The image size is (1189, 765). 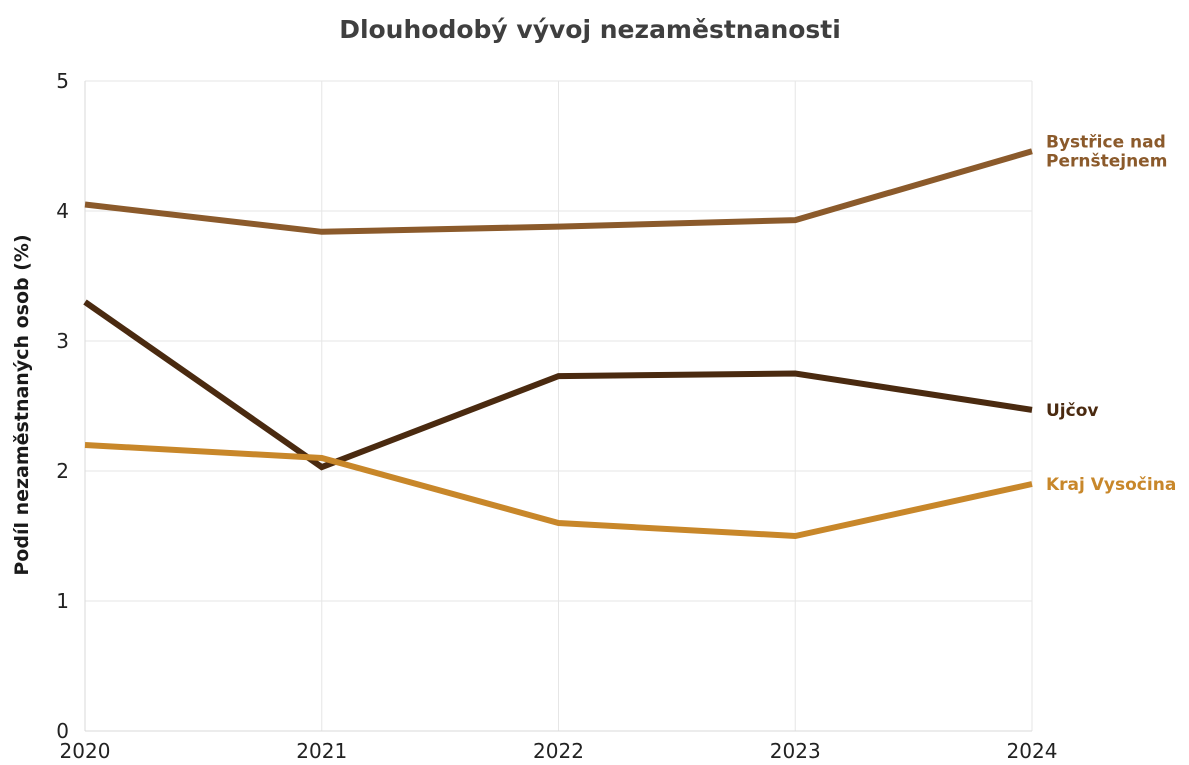 What do you see at coordinates (62, 81) in the screenshot?
I see `y-tick-label: 5` at bounding box center [62, 81].